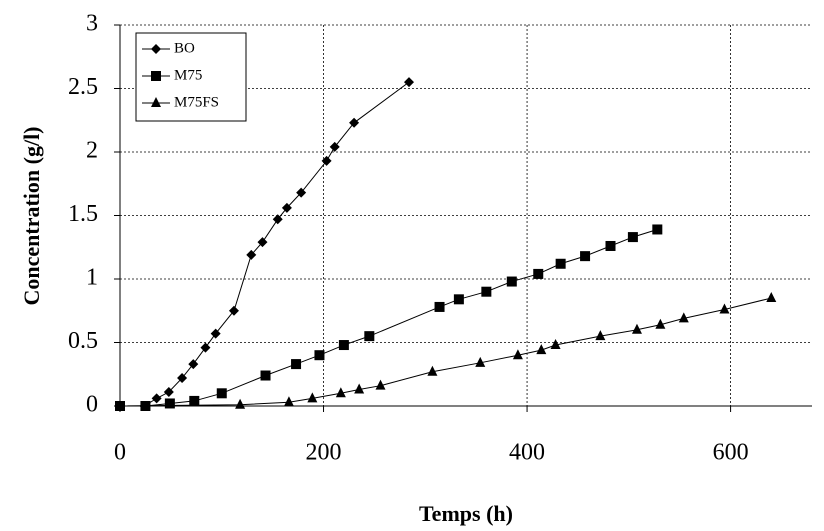  I want to click on y-axis-label: Concentration (g/l), so click(31, 215).